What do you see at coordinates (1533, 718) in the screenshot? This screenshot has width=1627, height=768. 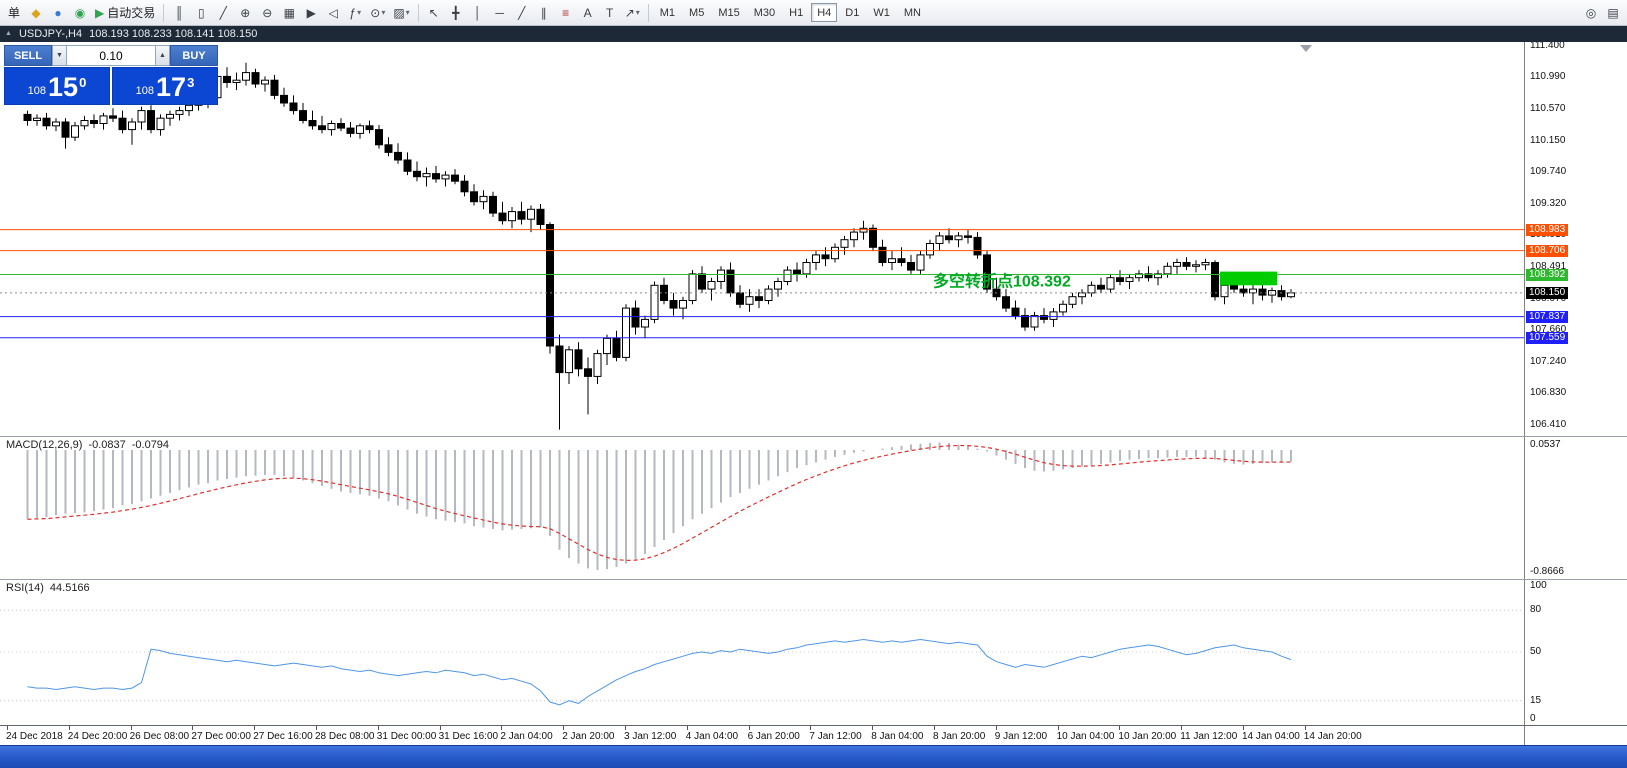 I see `rsi-axis-label: 0` at bounding box center [1533, 718].